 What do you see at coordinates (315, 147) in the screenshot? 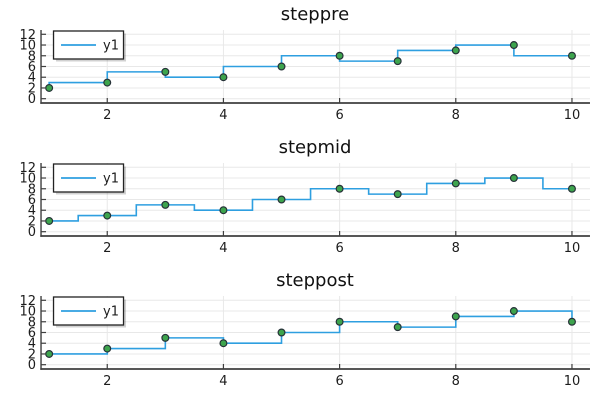
I see `chart-title: stepmid` at bounding box center [315, 147].